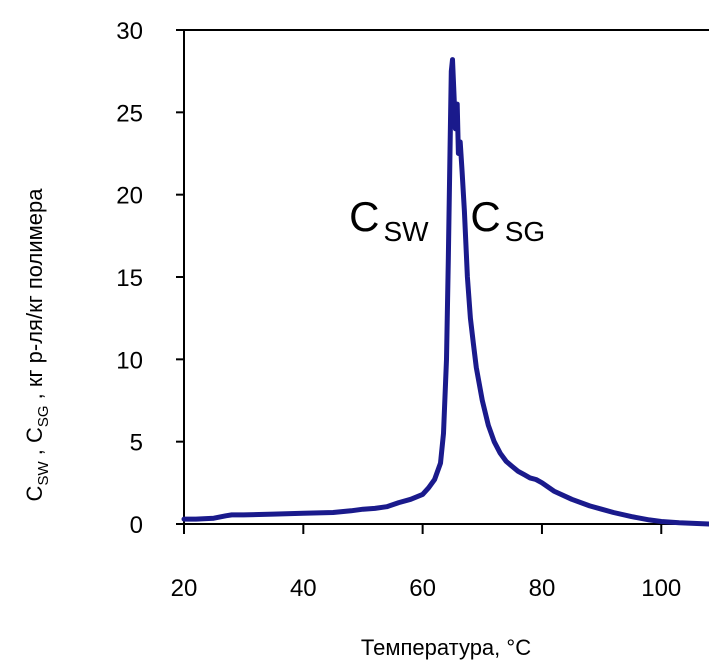  I want to click on y-tick-label: 20, so click(129, 196).